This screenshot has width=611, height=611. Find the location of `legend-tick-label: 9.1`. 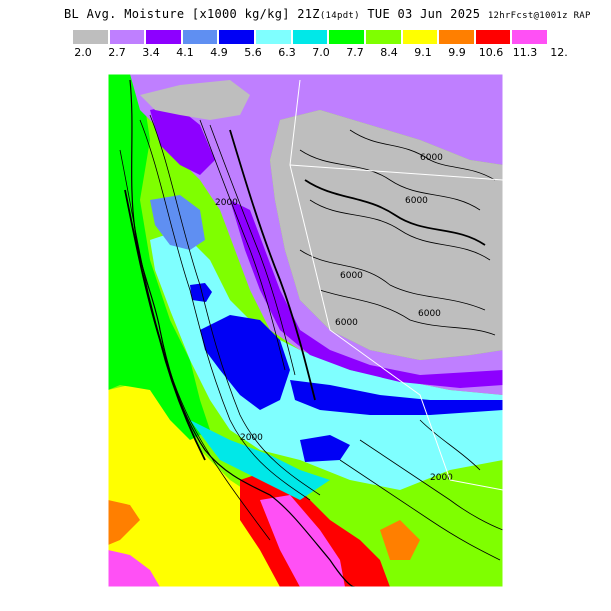

legend-tick-label: 9.1 is located at coordinates (423, 52).